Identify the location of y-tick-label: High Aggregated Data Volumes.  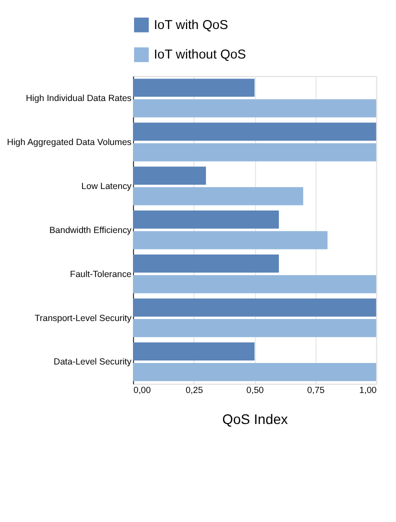
(69, 141).